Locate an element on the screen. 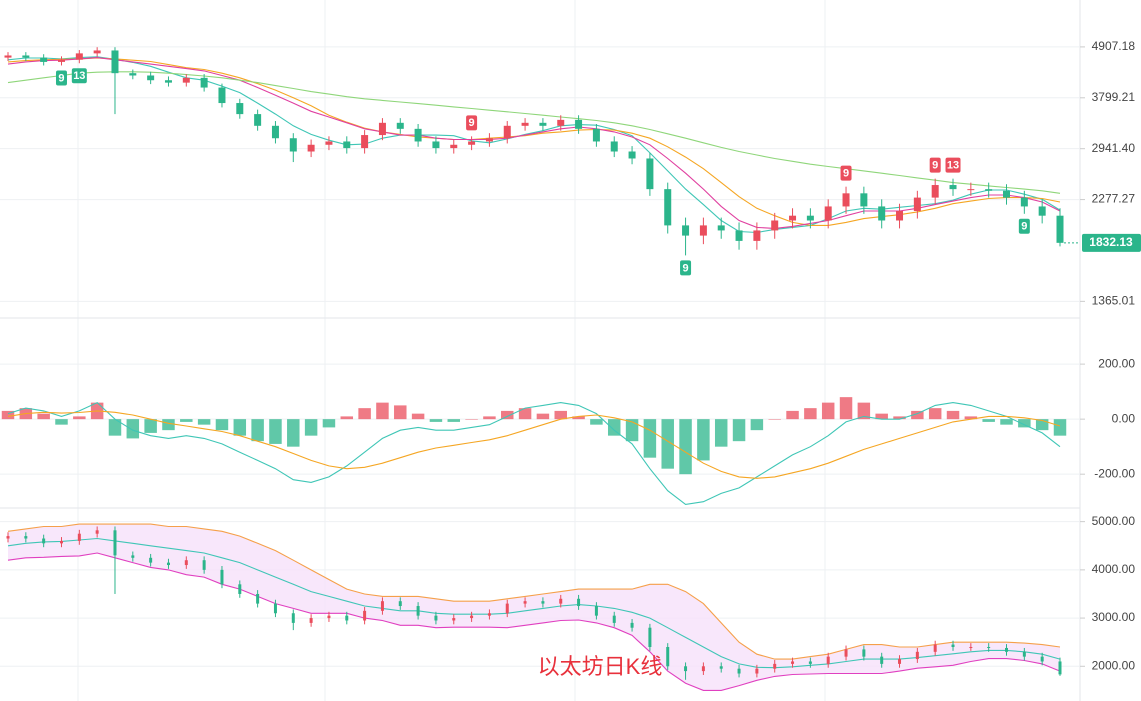 Image resolution: width=1141 pixels, height=701 pixels. y-tick-label: 200.00 is located at coordinates (1116, 363).